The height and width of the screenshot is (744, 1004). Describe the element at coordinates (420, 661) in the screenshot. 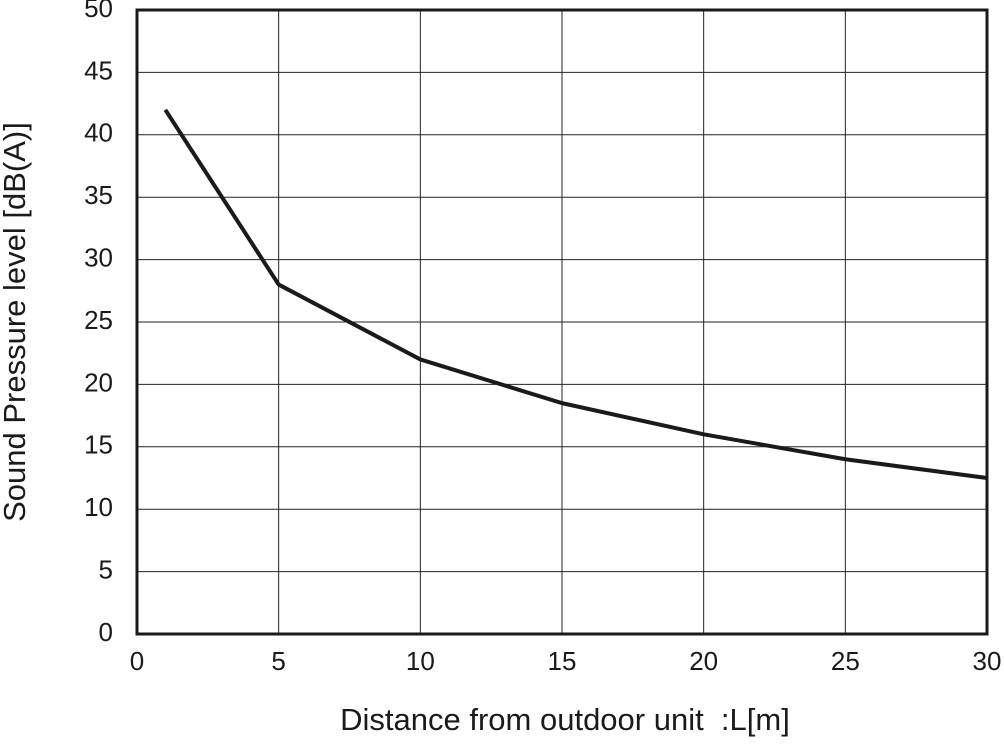

I see `x-tick-label: 10` at that location.